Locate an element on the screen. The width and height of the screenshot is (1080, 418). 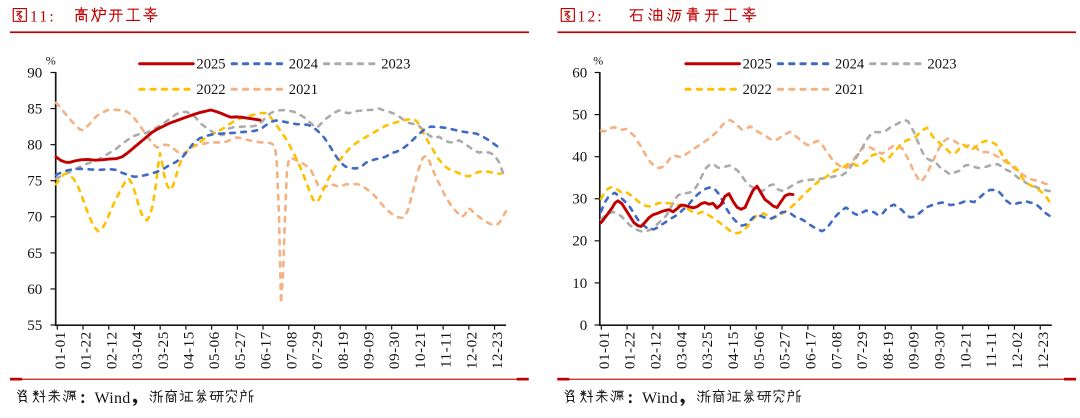
svg-text: 50 is located at coordinates (579, 116).